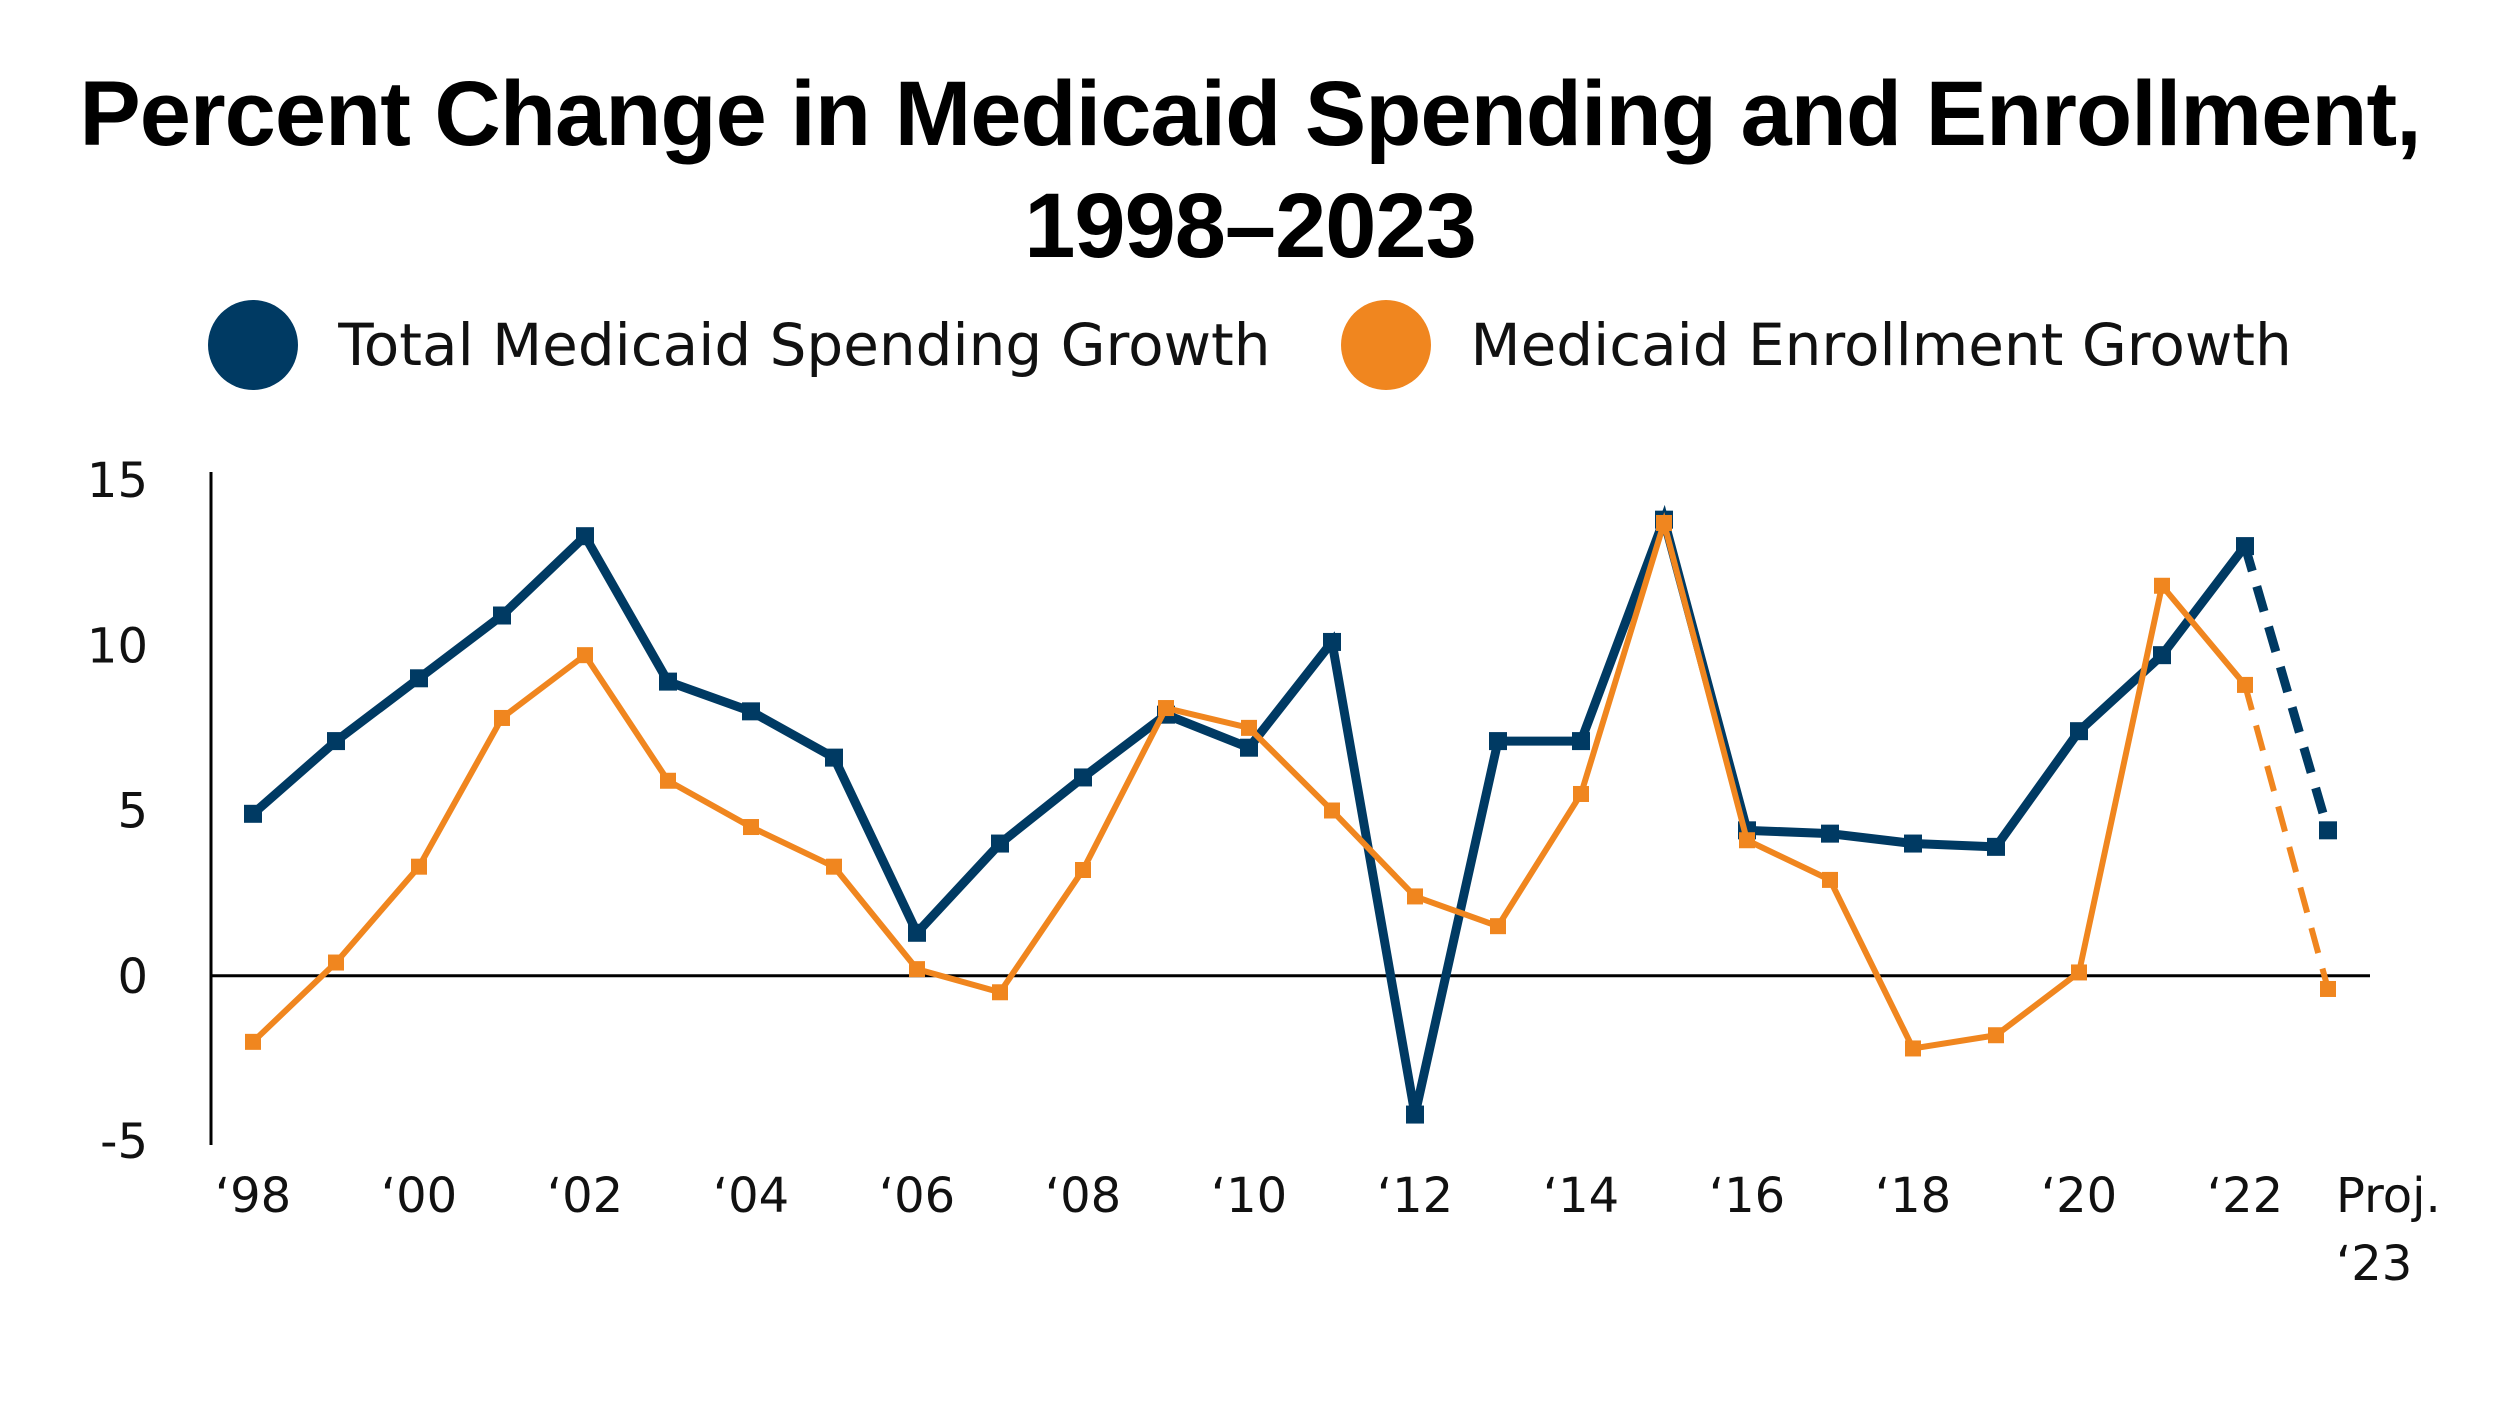 The width and height of the screenshot is (2500, 1402). Describe the element at coordinates (1385, 345) in the screenshot. I see `legend-swatch-enrollment` at that location.